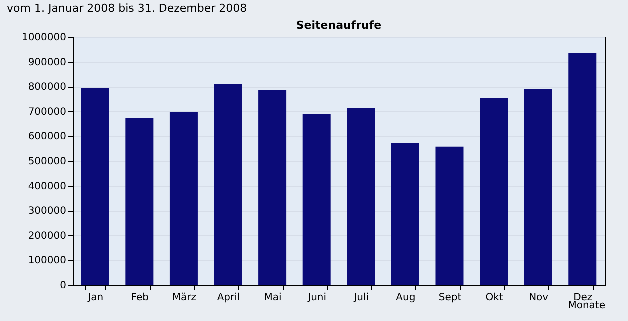 This screenshot has width=628, height=321. I want to click on x-tick-label: Sept, so click(450, 298).